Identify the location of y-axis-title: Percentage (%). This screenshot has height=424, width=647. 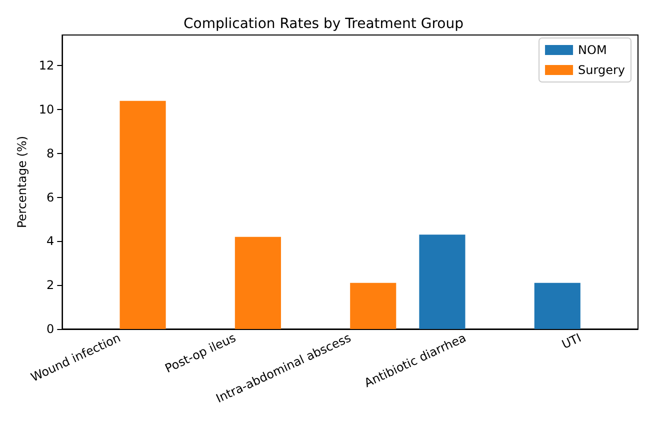
(22, 182).